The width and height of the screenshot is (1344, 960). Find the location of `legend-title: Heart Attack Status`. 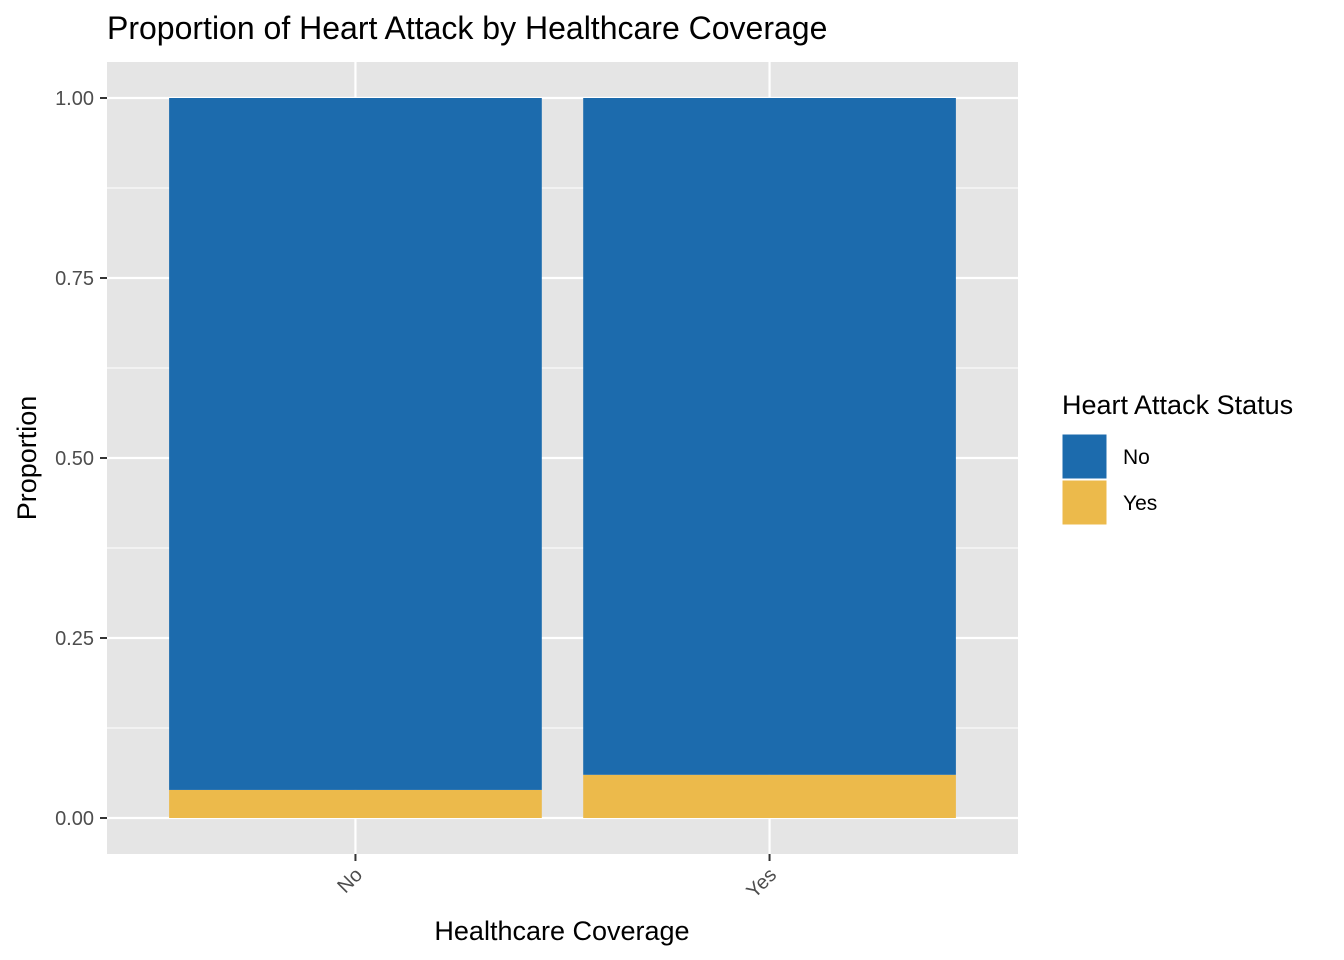

legend-title: Heart Attack Status is located at coordinates (1177, 405).